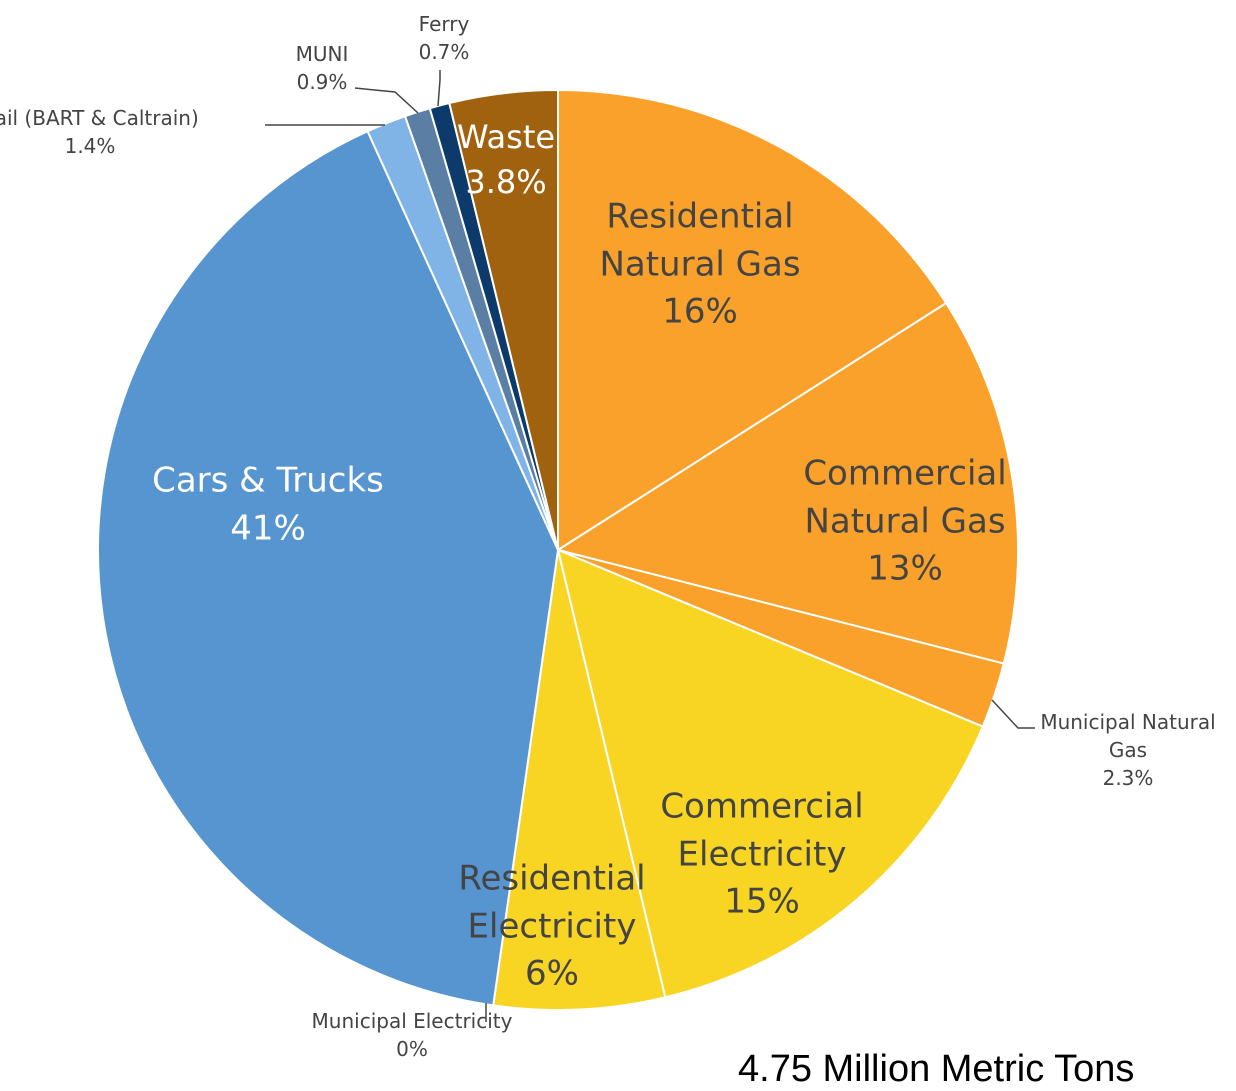 This screenshot has height=1091, width=1236. Describe the element at coordinates (506, 160) in the screenshot. I see `slice-label: Waste 3.8%` at that location.